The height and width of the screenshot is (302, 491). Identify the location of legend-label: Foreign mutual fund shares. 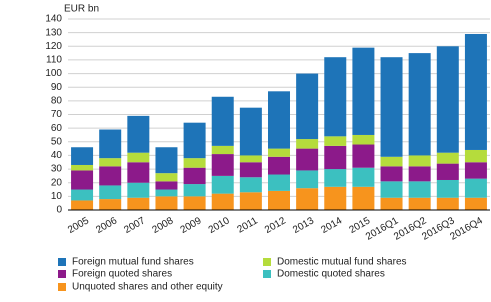
(133, 262).